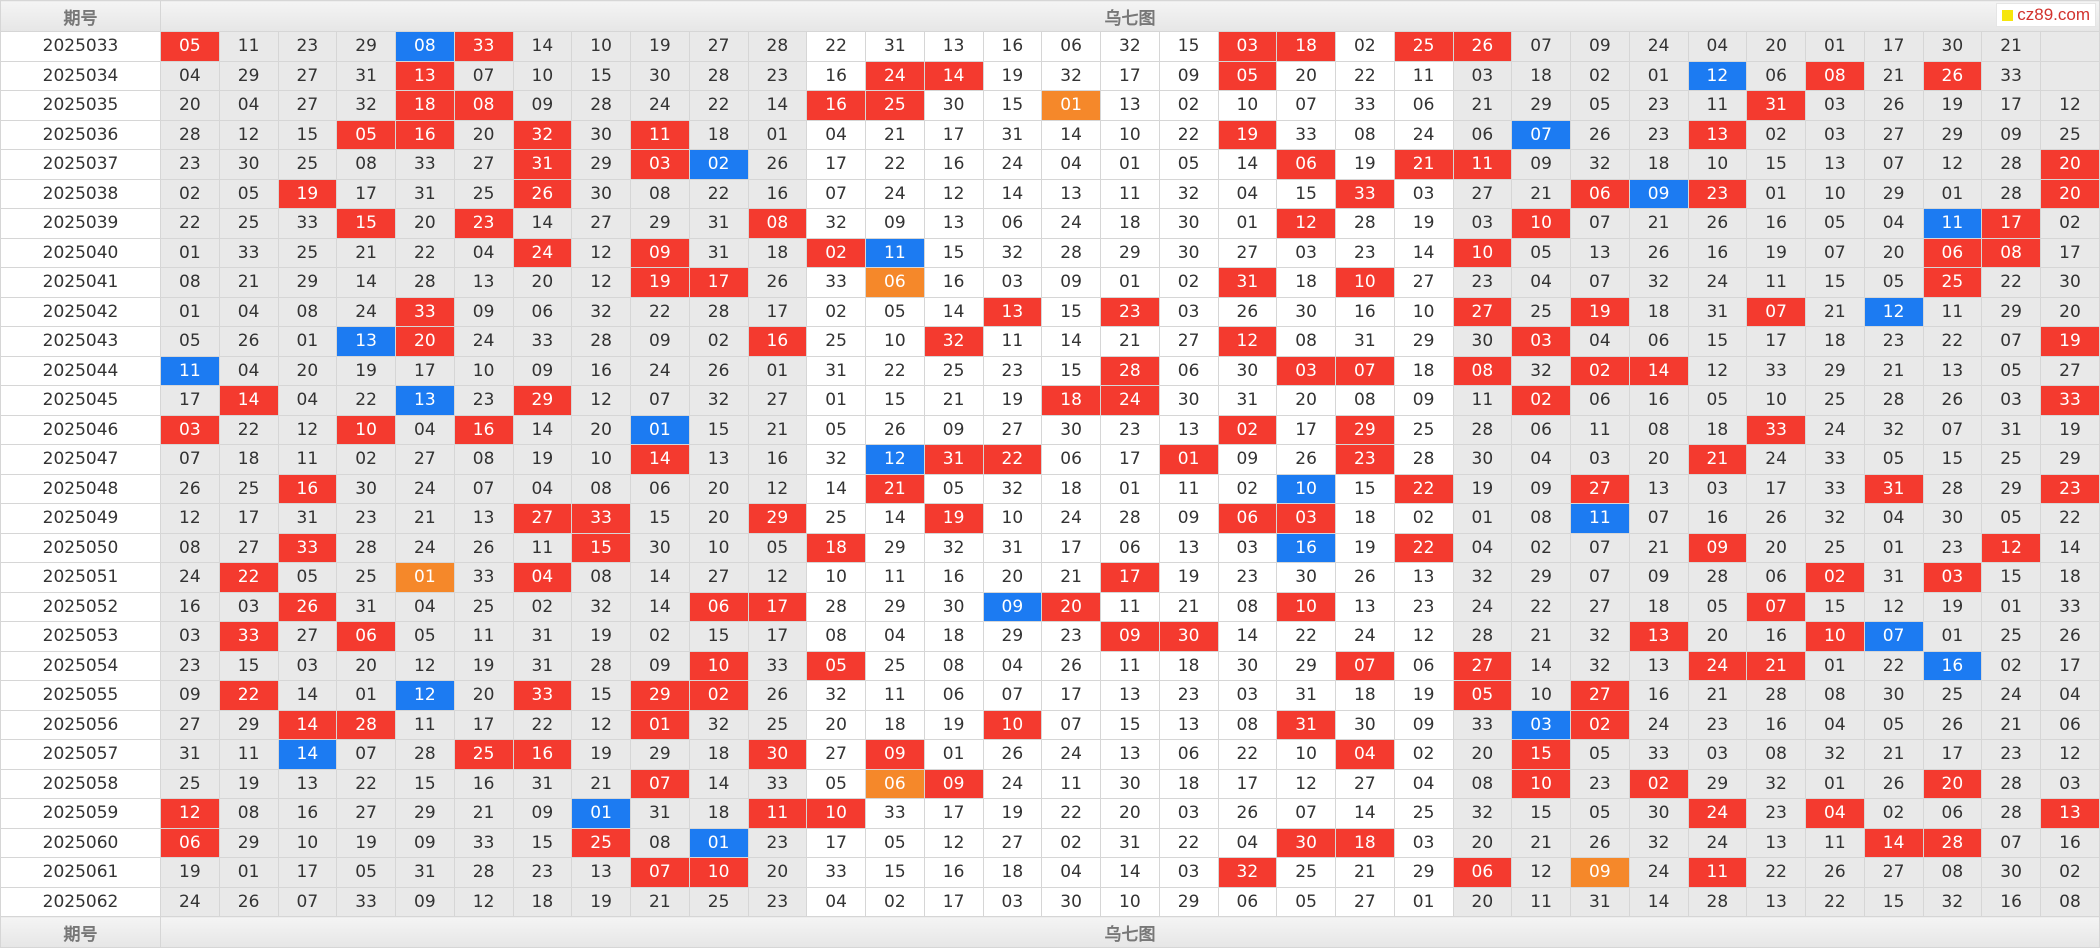 This screenshot has width=2100, height=948. I want to click on number-cell: 13, so click(1365, 606).